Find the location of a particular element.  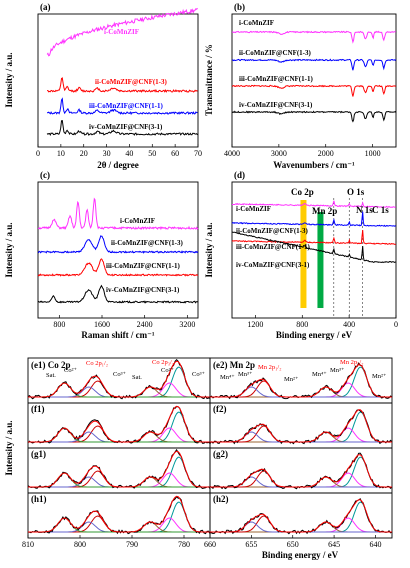

d-xlabel: Binding energy / eV is located at coordinates (314, 335).